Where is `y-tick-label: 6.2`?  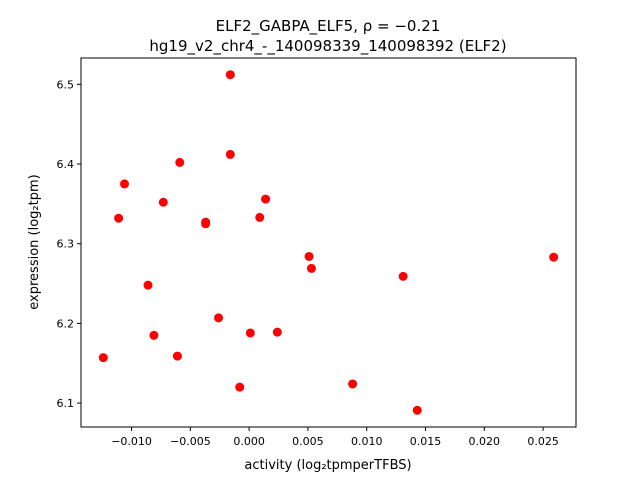
y-tick-label: 6.2 is located at coordinates (66, 323).